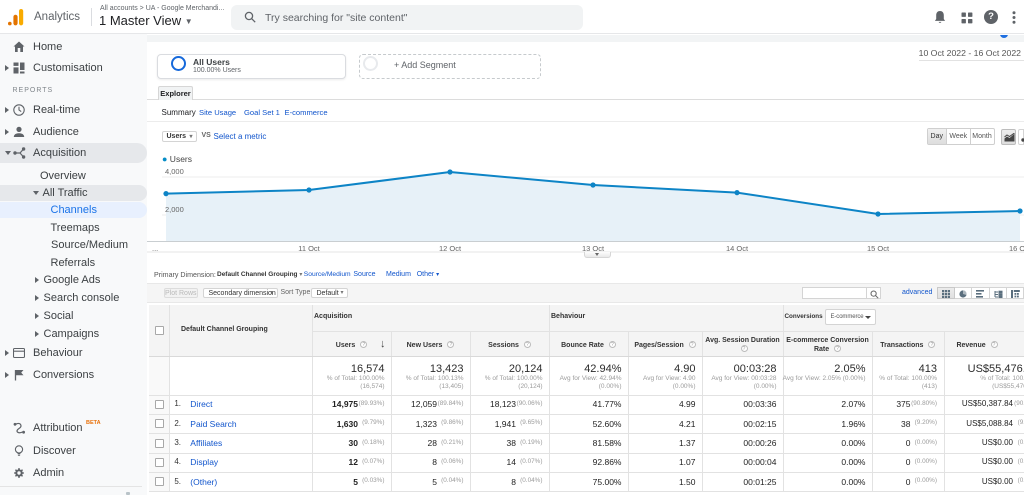 Image resolution: width=1024 pixels, height=495 pixels. Describe the element at coordinates (450, 248) in the screenshot. I see `svg-text: 12 Oct` at that location.